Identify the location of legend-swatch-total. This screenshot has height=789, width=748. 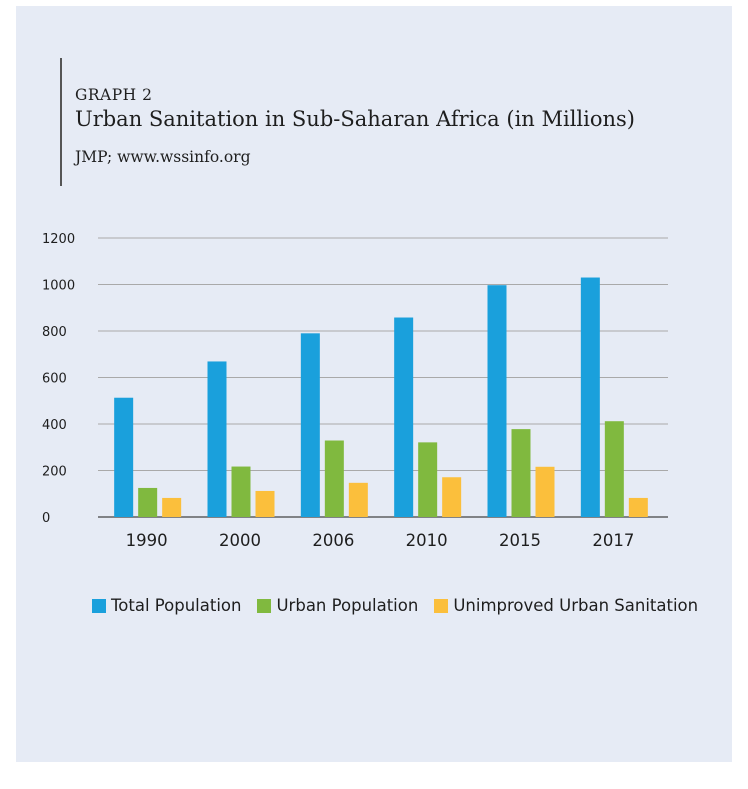
(99, 605).